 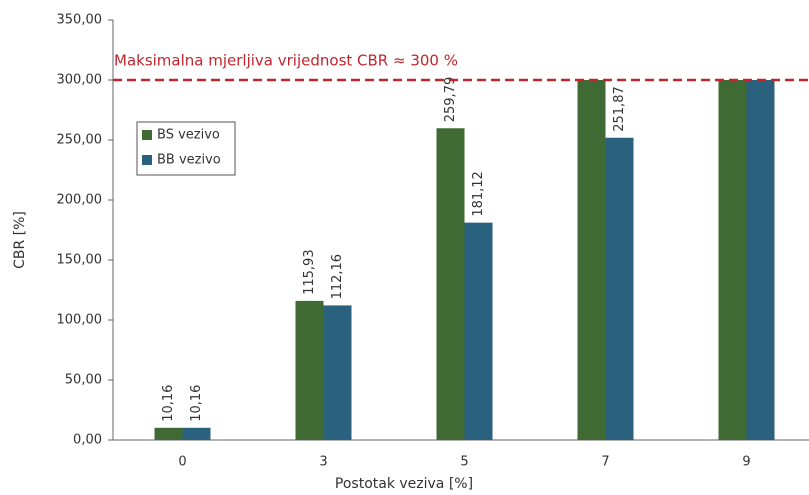 I want to click on y-tick-label: 350,00, so click(x=80, y=20).